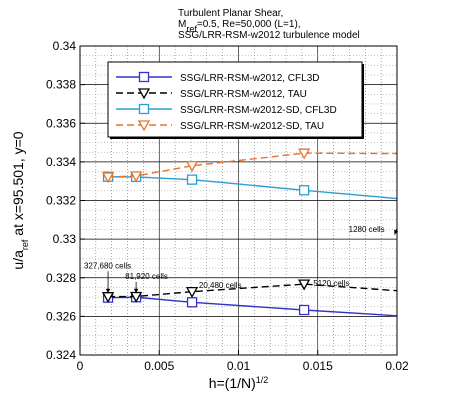  Describe the element at coordinates (61, 201) in the screenshot. I see `y-tick-label: 0.332` at that location.